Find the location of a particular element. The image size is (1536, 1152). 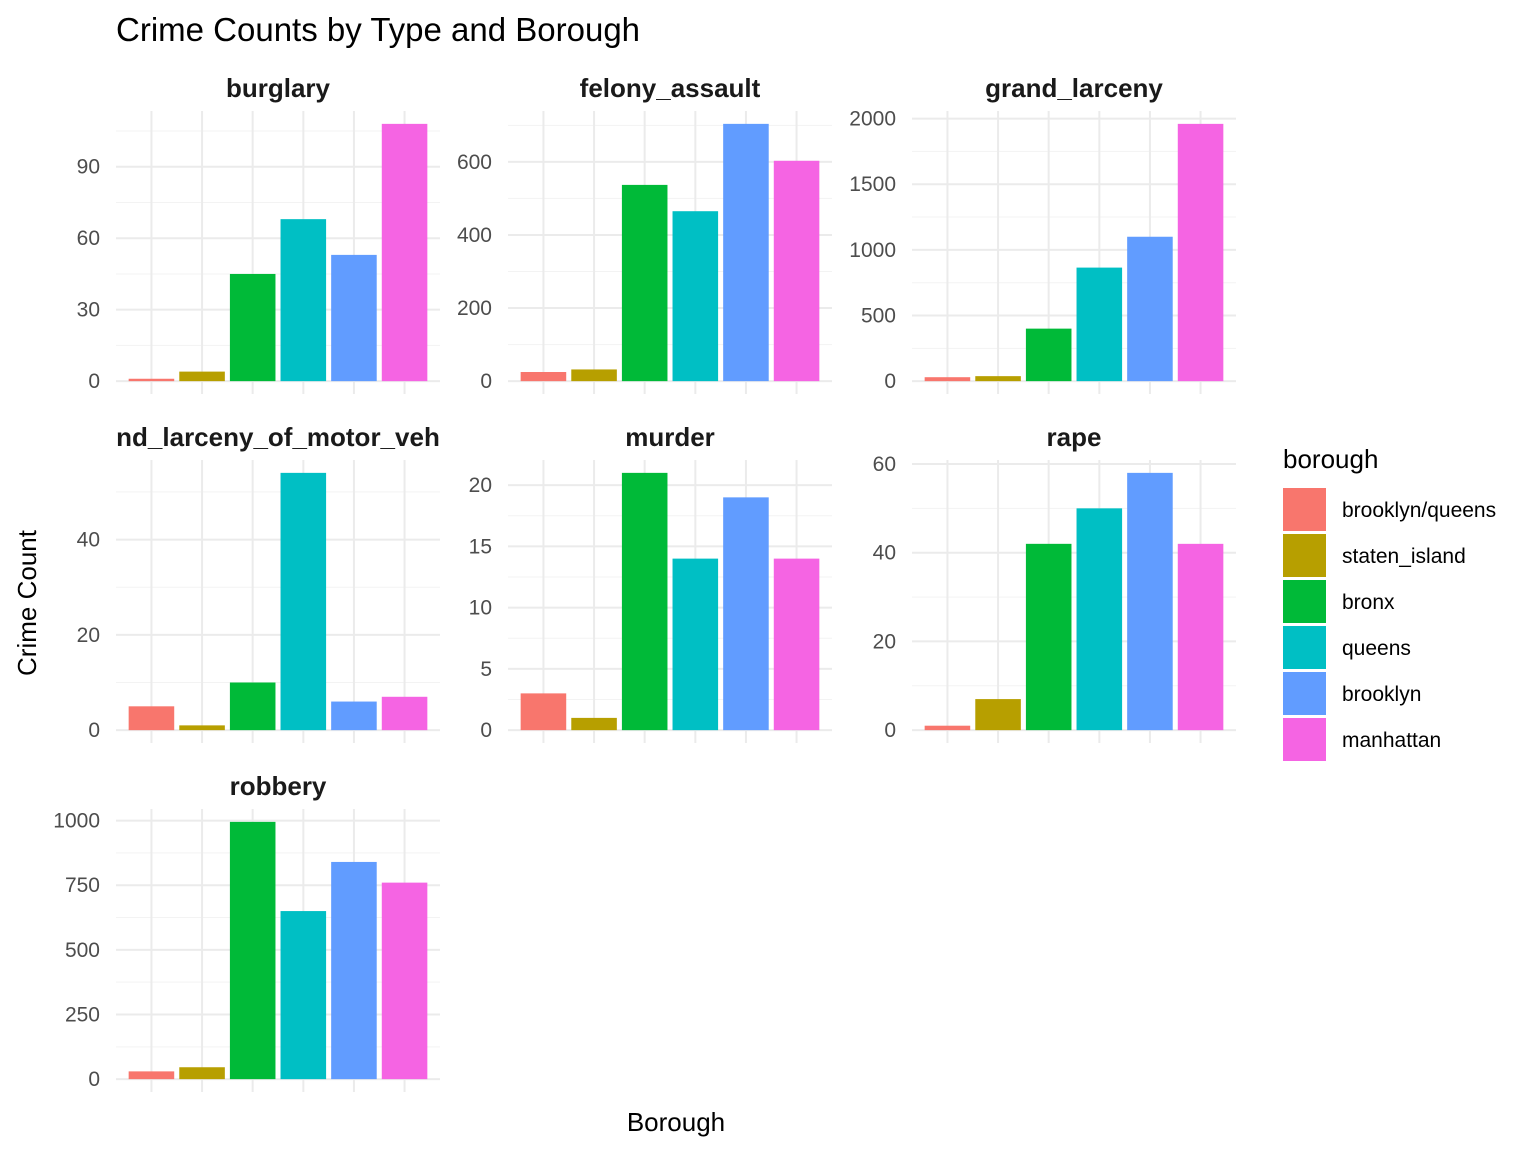

y-tick-label: 200 is located at coordinates (474, 308).